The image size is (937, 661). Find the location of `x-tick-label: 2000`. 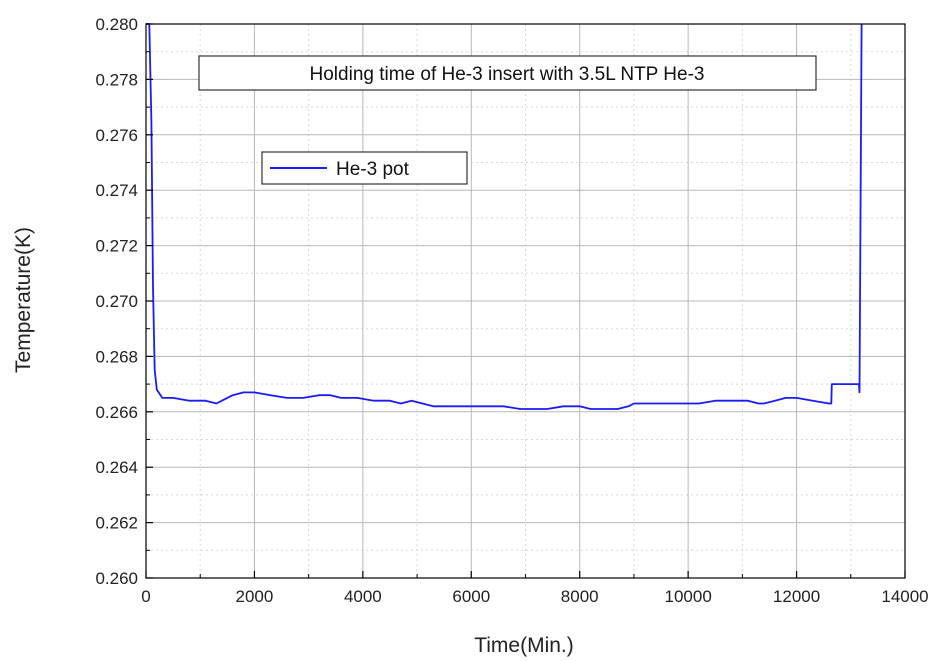

x-tick-label: 2000 is located at coordinates (255, 596).